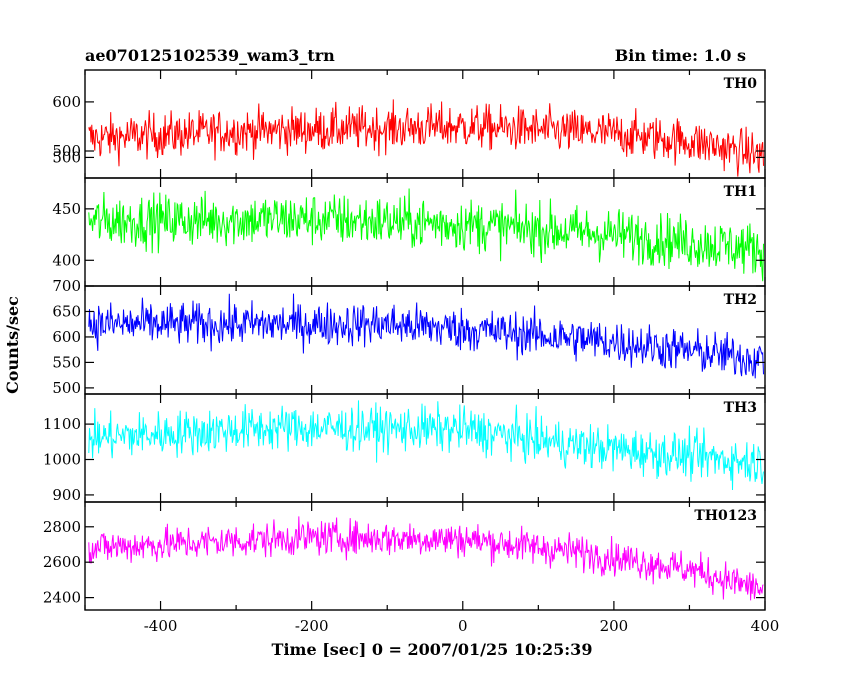  What do you see at coordinates (62, 424) in the screenshot?
I see `y-tick-label: 1100` at bounding box center [62, 424].